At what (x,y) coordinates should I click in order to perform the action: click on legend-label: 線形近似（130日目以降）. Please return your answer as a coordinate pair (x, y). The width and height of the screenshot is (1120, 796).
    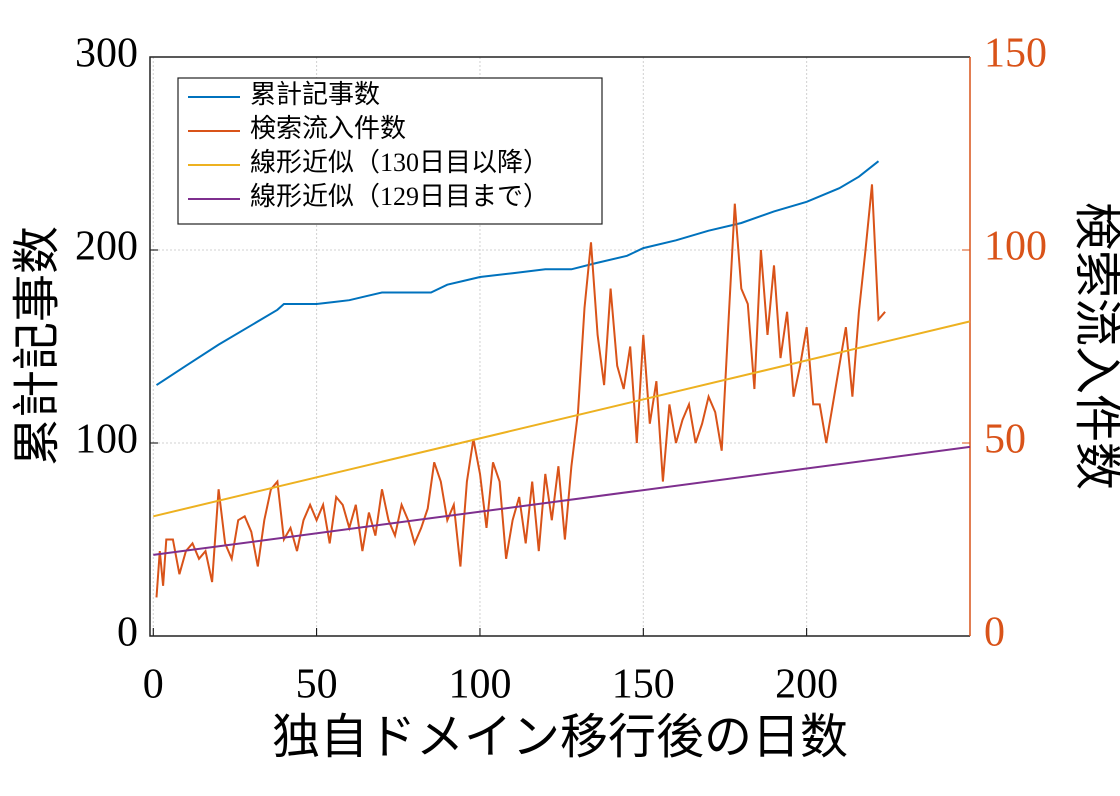
    Looking at the image, I should click on (399, 162).